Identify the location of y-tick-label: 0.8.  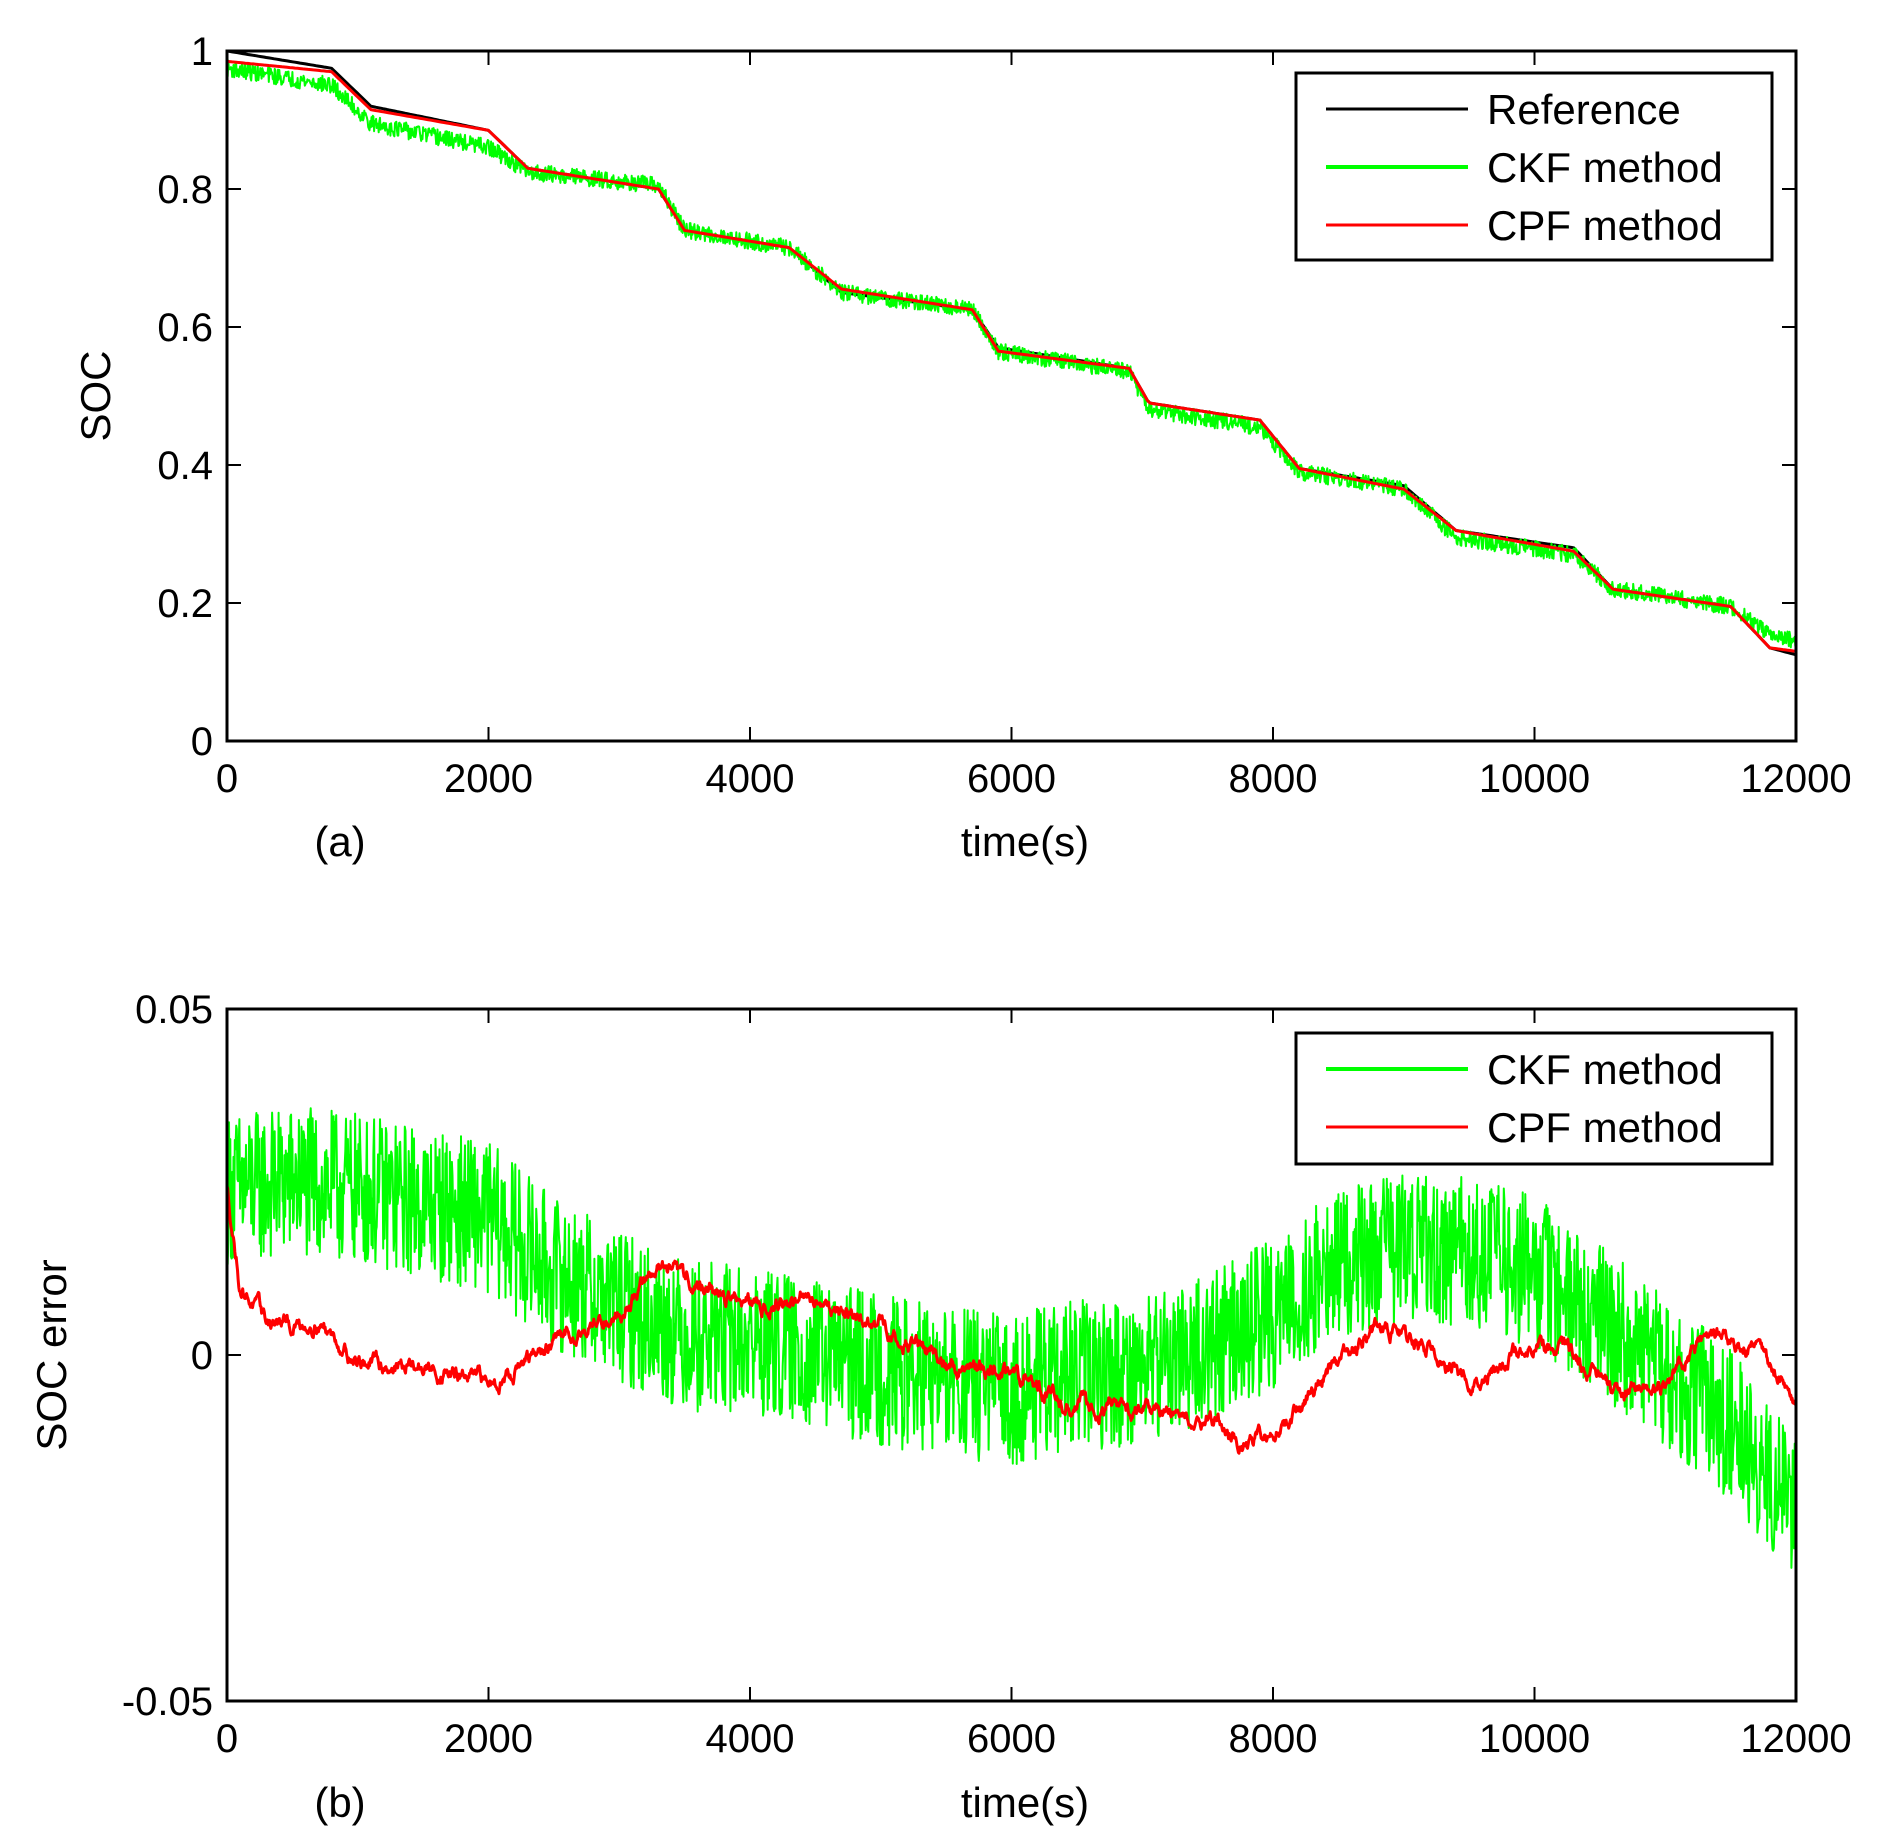
(185, 190).